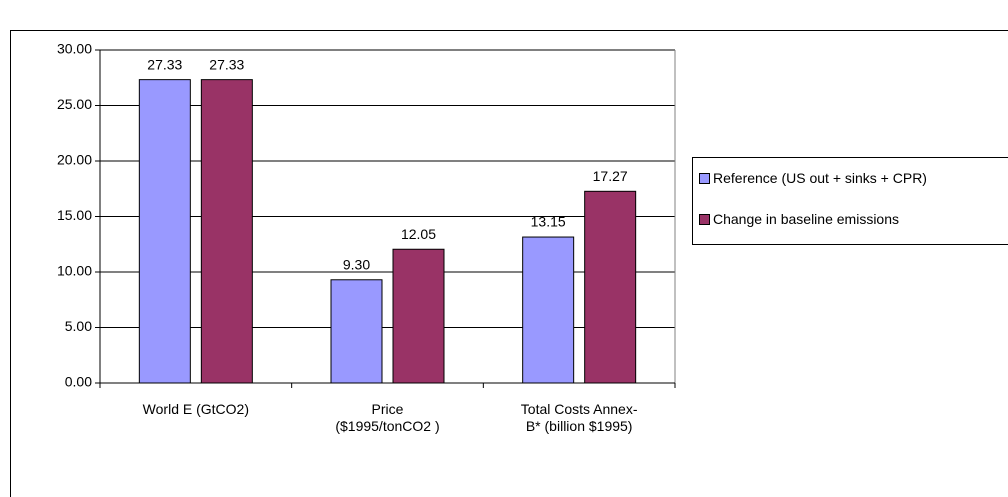 The image size is (1008, 497). I want to click on data-label: 12.05, so click(418, 234).